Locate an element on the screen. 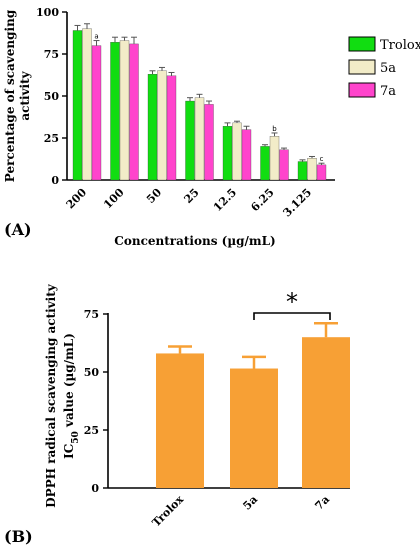 This screenshot has width=420, height=550. panel-a-y-tick-label: 50 is located at coordinates (52, 96).